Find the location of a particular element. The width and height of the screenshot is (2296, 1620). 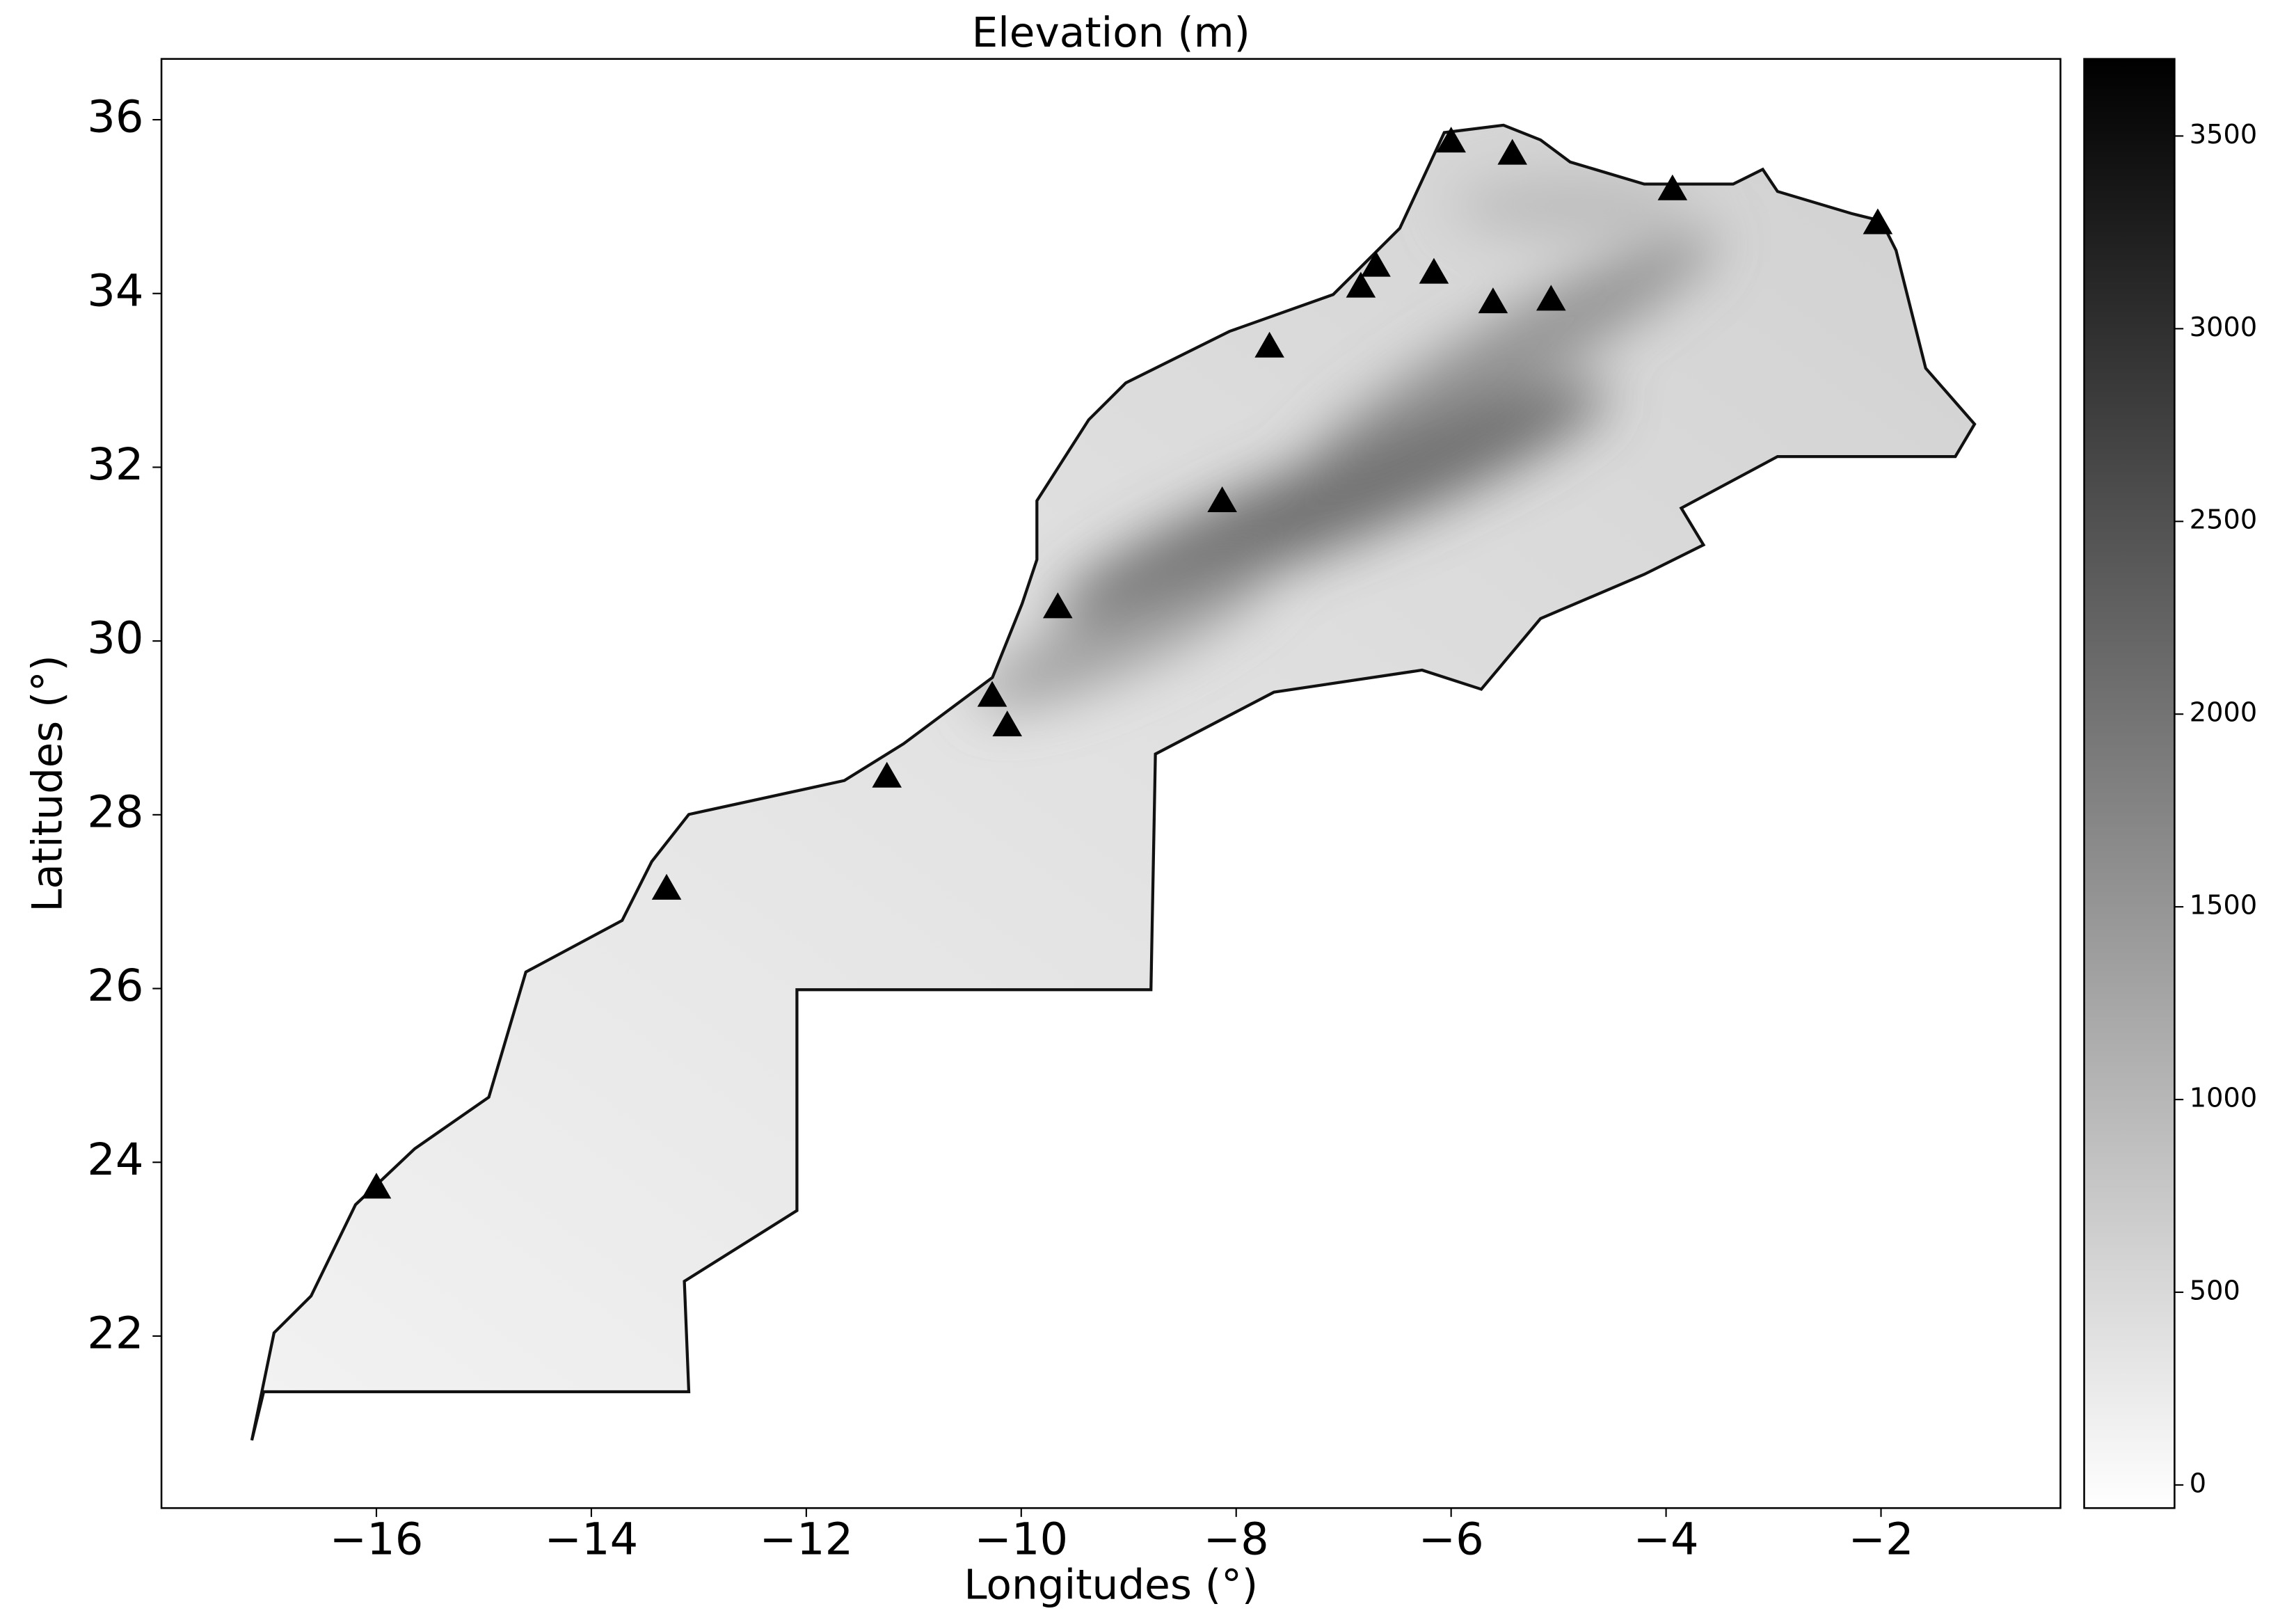

chart-title: Elevation (m) is located at coordinates (1111, 33).